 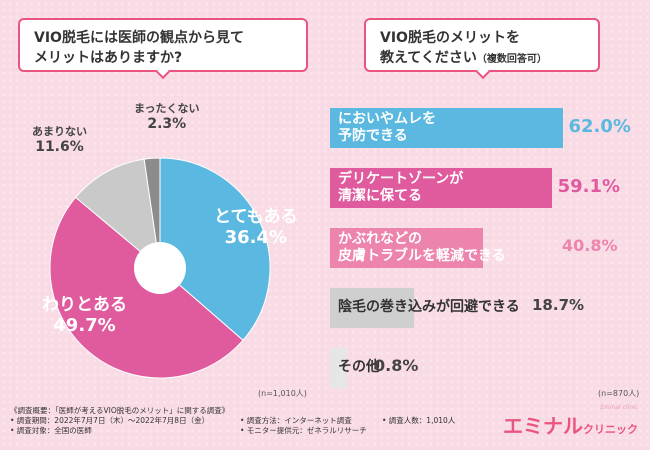 What do you see at coordinates (59, 146) in the screenshot?
I see `pie-label-amari-value: 11.6%` at bounding box center [59, 146].